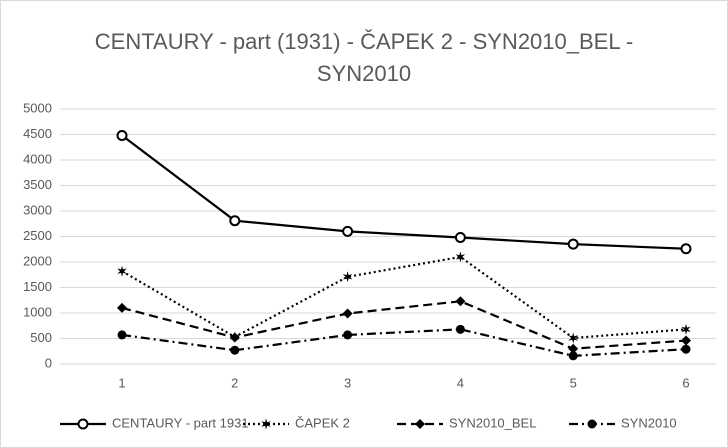 Image resolution: width=728 pixels, height=448 pixels. I want to click on legend-label: SYN2010, so click(649, 422).